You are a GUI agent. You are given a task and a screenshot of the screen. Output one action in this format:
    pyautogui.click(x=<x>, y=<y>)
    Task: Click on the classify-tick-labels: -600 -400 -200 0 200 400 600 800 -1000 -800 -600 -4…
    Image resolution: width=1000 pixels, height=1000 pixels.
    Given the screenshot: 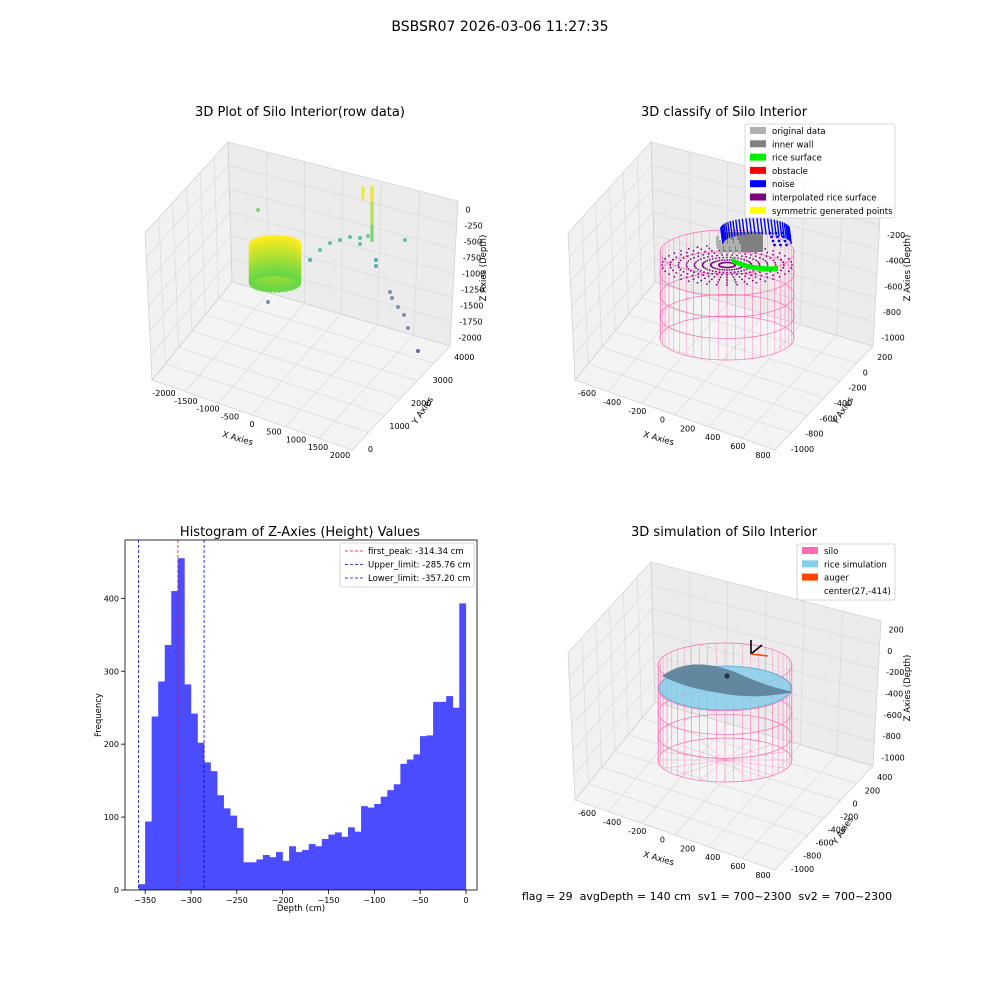 What is the action you would take?
    pyautogui.click(x=741, y=333)
    